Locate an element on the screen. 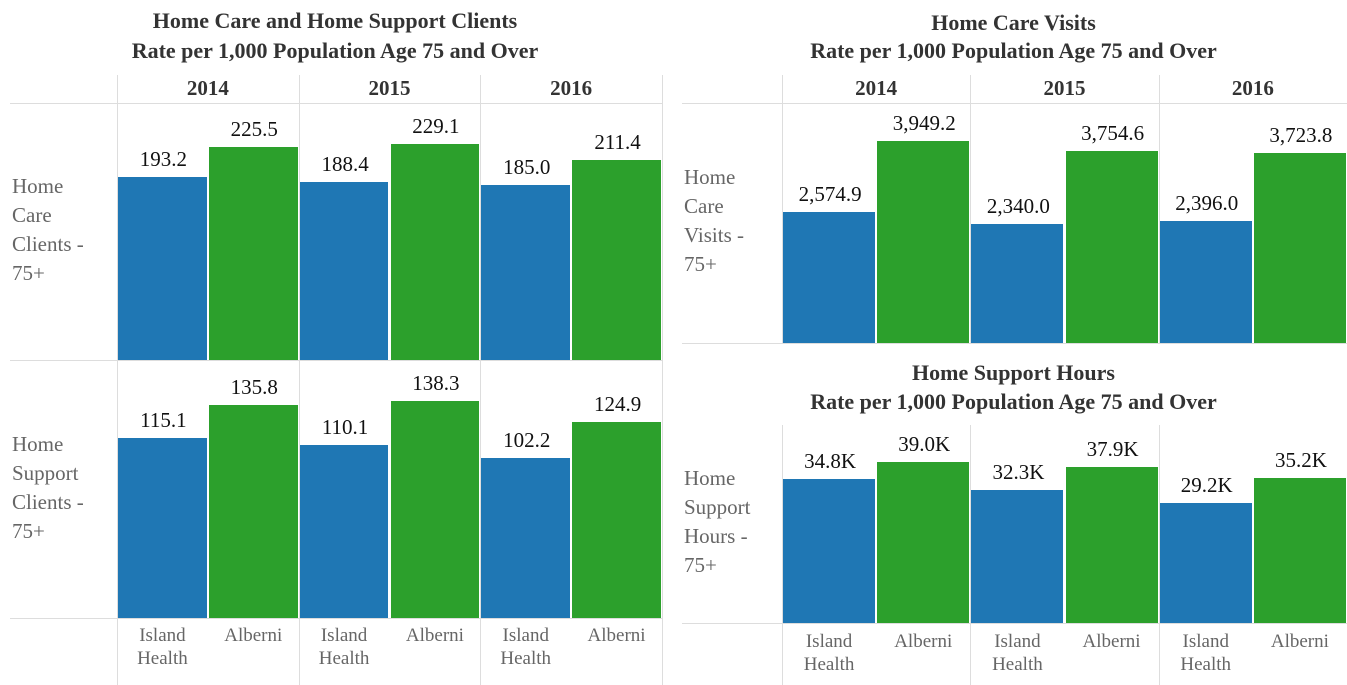  data-label: 102.2 is located at coordinates (527, 439).